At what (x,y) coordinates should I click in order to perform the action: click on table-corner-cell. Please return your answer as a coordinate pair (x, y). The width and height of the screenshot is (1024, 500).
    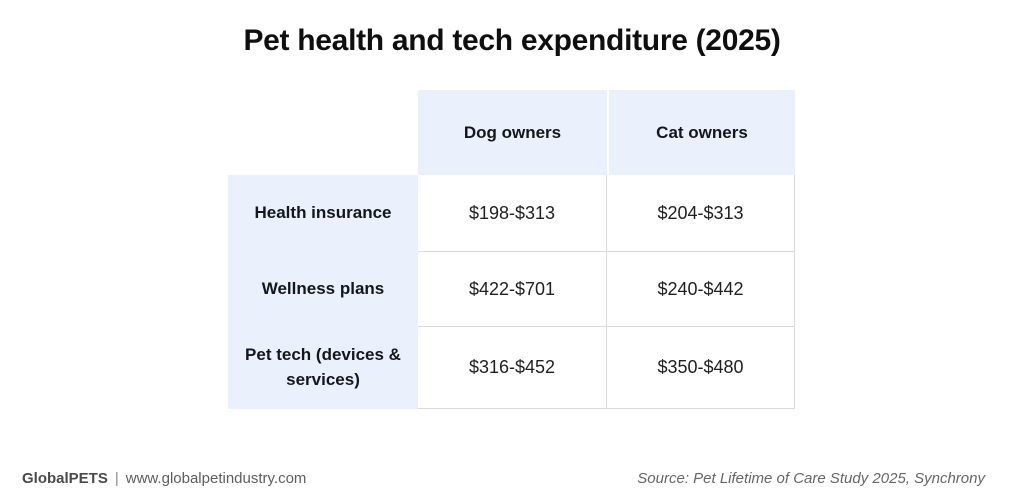
    Looking at the image, I should click on (323, 132).